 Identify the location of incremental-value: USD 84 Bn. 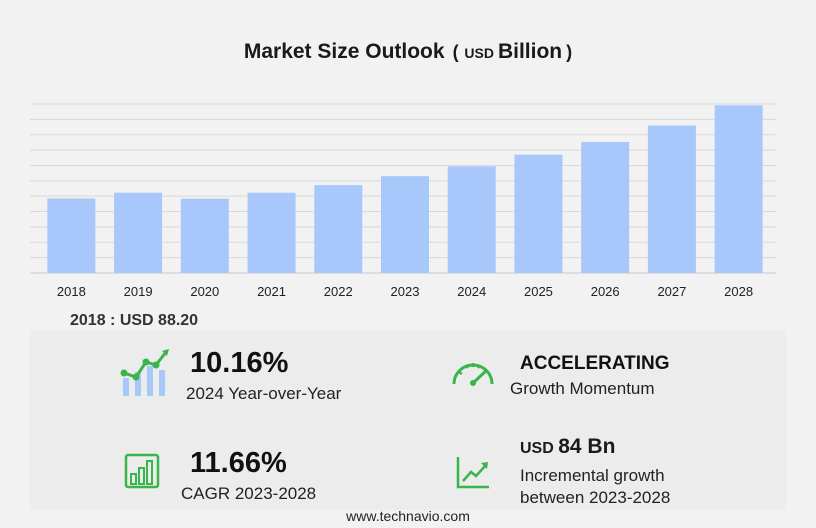
(567, 447).